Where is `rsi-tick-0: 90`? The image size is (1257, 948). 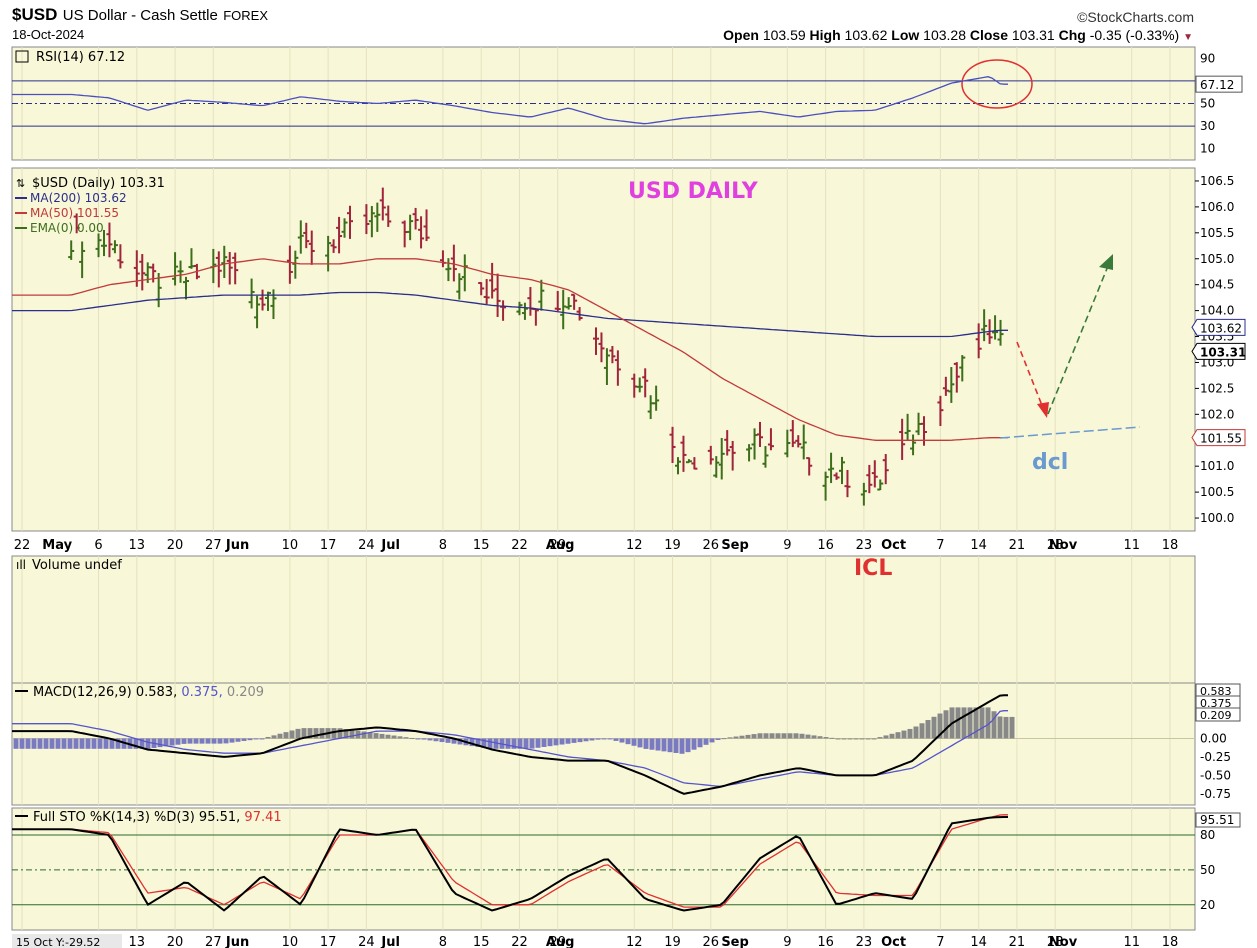
rsi-tick-0: 90 is located at coordinates (1207, 58).